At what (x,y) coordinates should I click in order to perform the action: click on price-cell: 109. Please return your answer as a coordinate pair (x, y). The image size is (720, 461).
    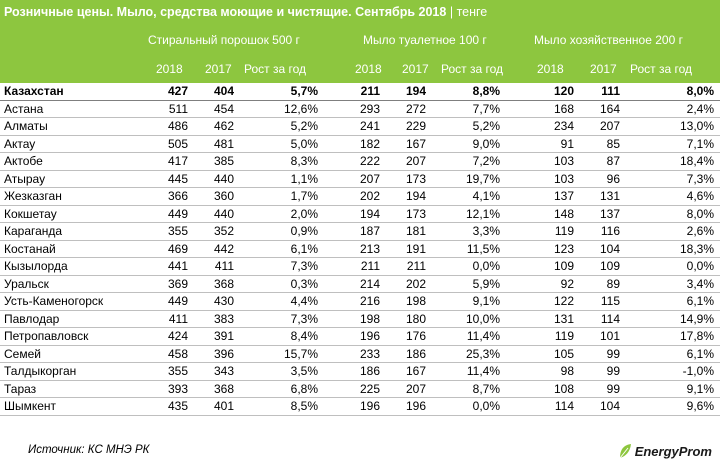
    Looking at the image, I should click on (543, 266).